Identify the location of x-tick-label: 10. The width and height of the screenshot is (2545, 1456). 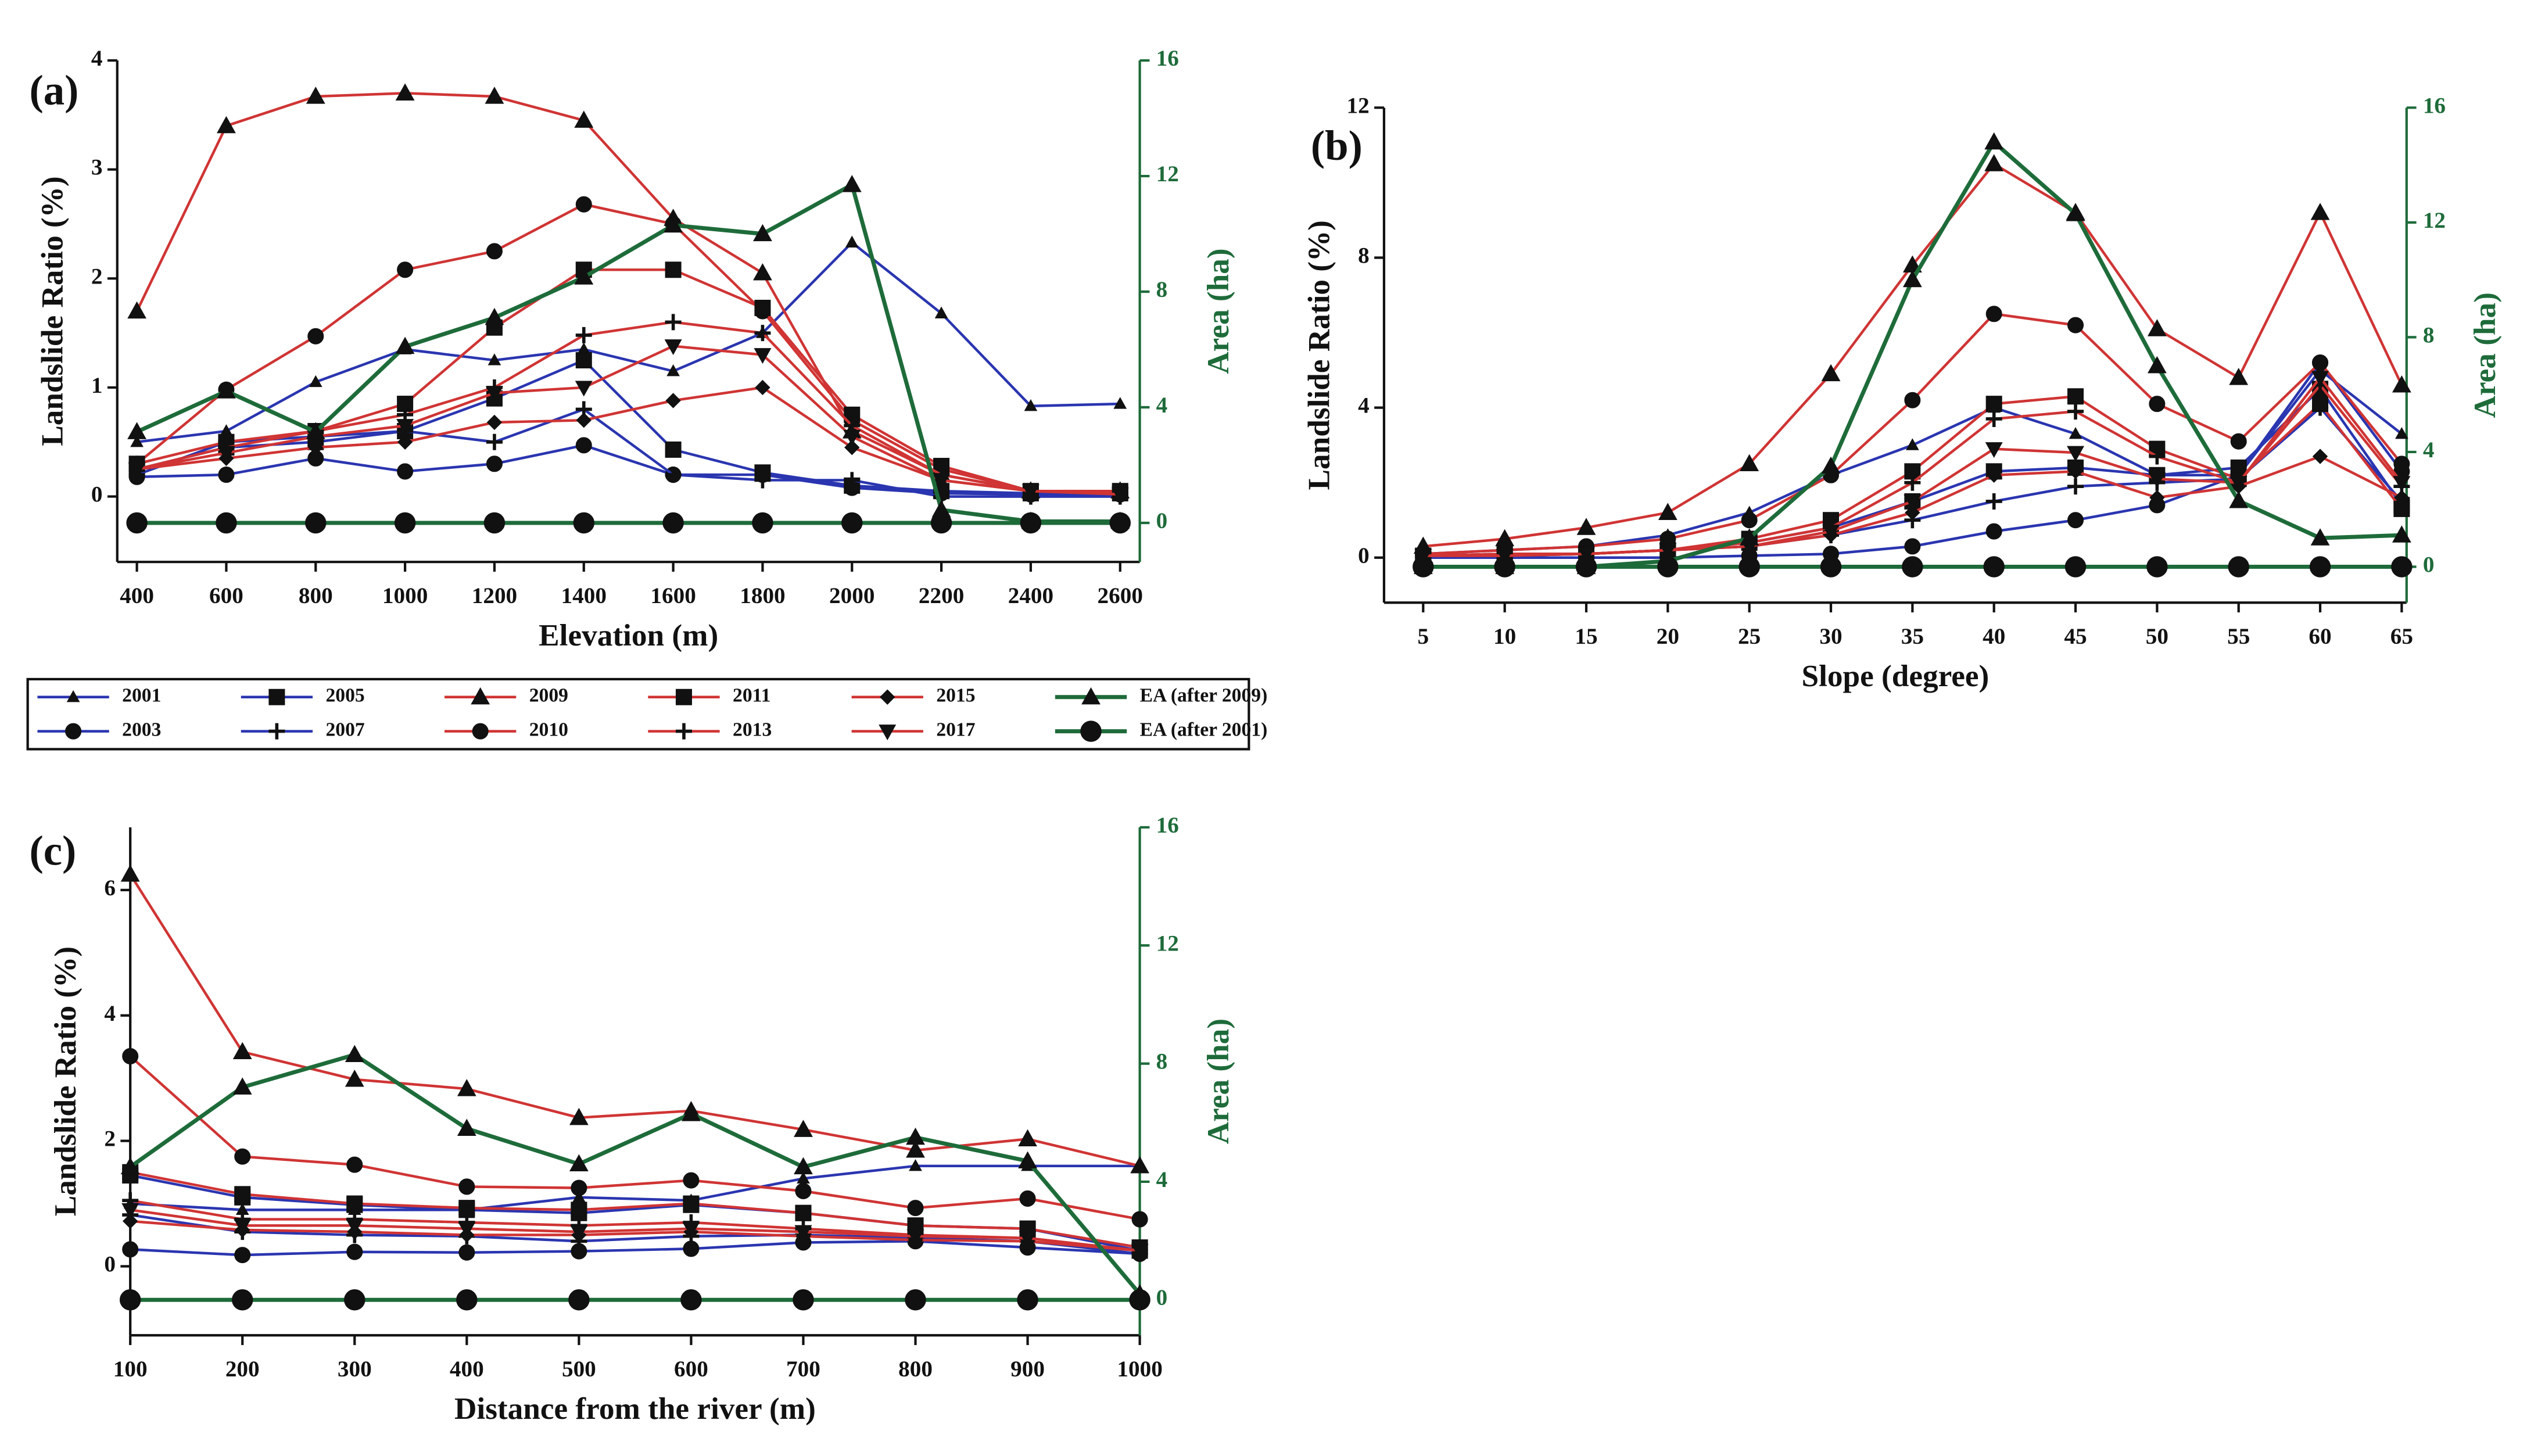
(1504, 637).